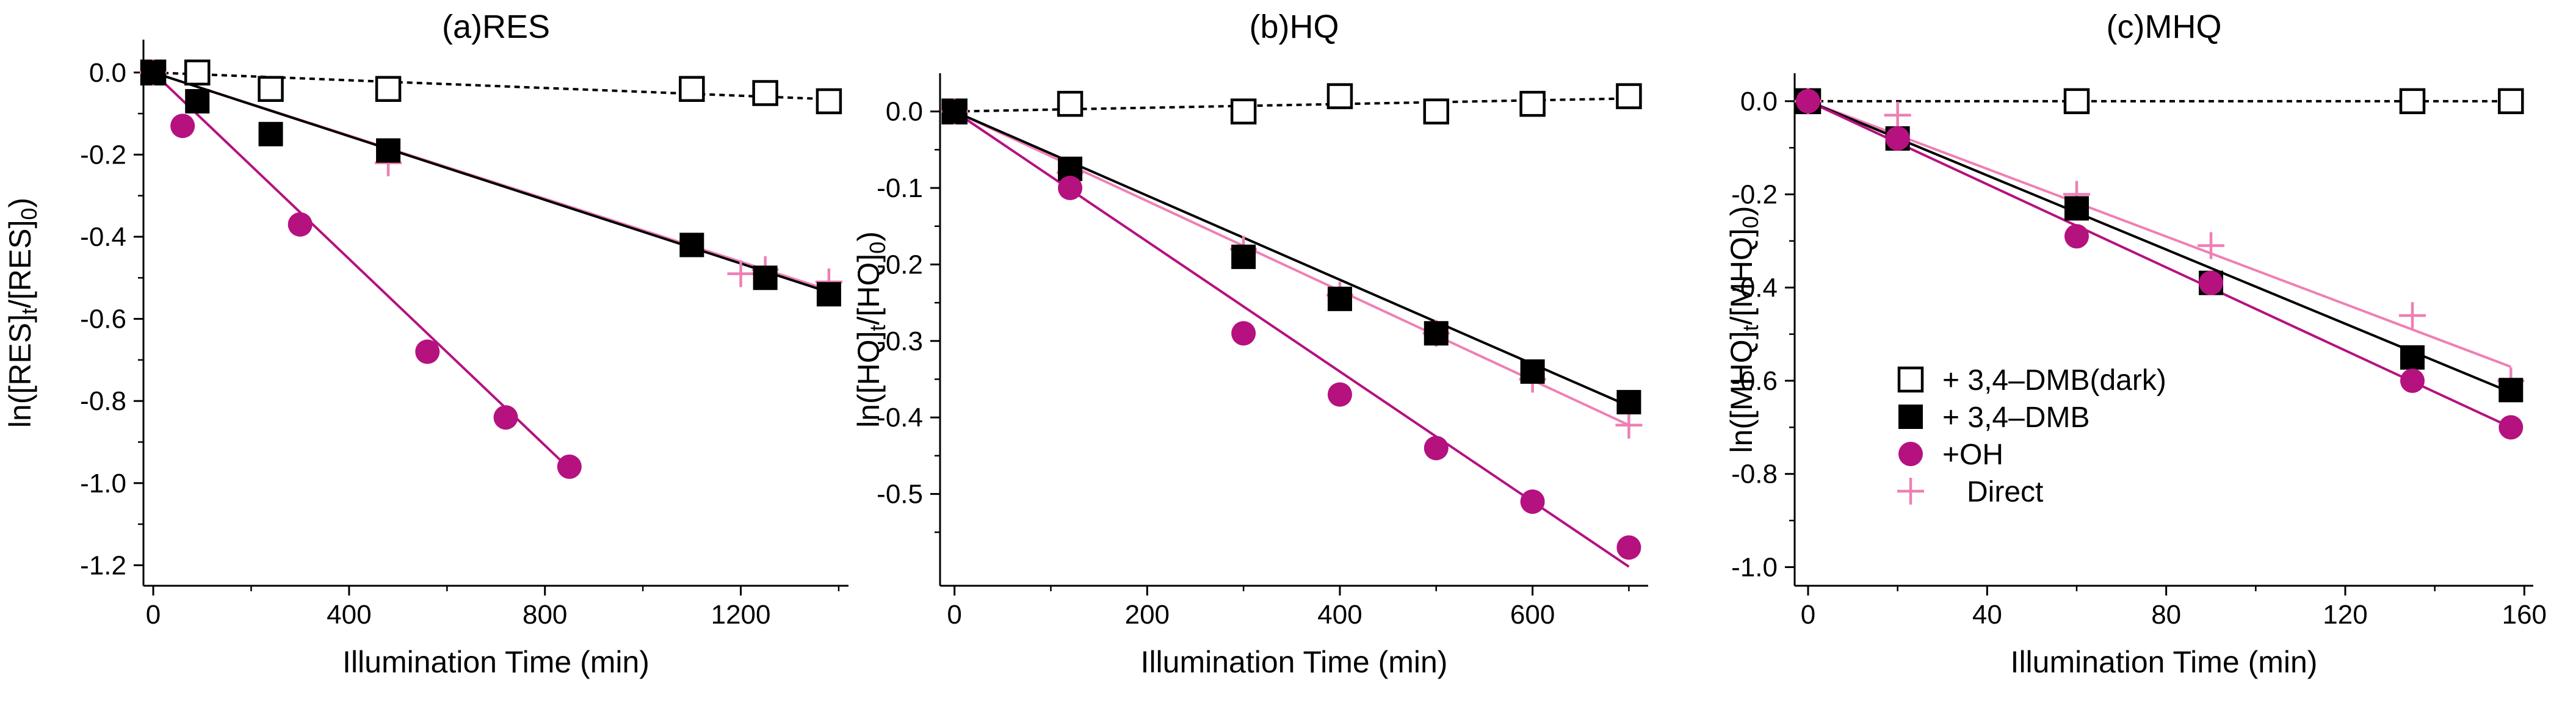 This screenshot has height=720, width=2576. Describe the element at coordinates (871, 330) in the screenshot. I see `y-axis-label: ln([HQ]t/[HQ]0)` at that location.